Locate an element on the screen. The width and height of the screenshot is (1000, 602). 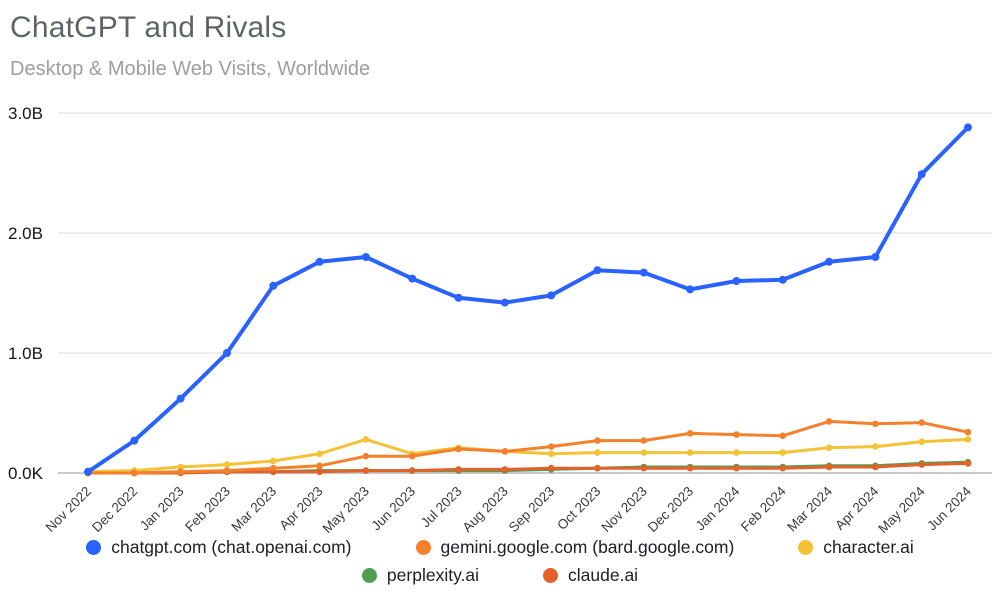
legend-label-gemini: gemini.google.com (bard.google.com) is located at coordinates (587, 547).